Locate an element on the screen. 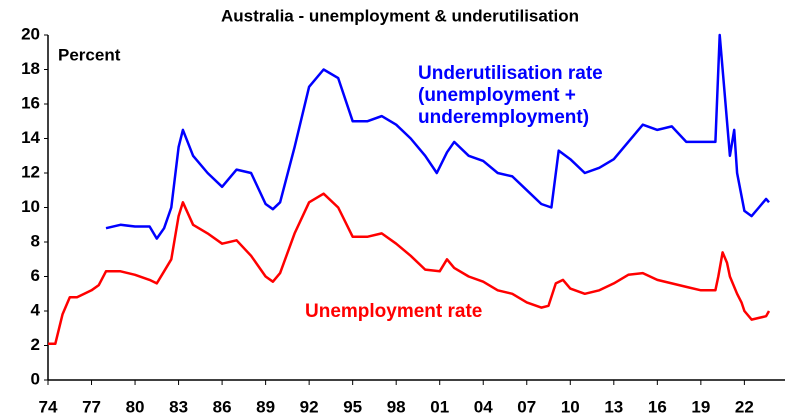  y-tick-label: 4 is located at coordinates (36, 309).